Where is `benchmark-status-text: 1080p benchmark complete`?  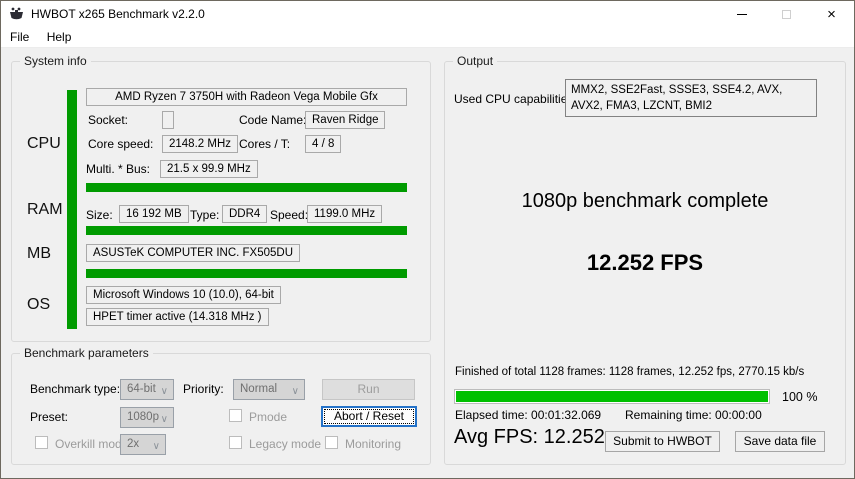 benchmark-status-text: 1080p benchmark complete is located at coordinates (645, 201).